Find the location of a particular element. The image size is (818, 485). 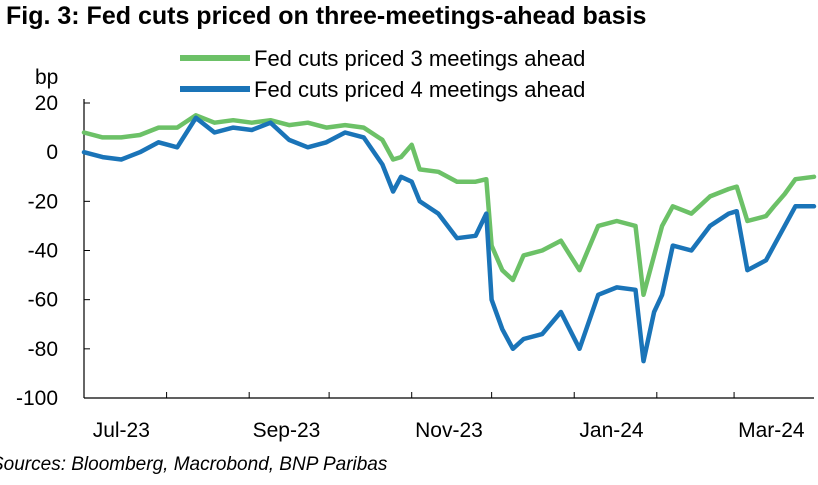

y-tick-label: -20 is located at coordinates (43, 201).